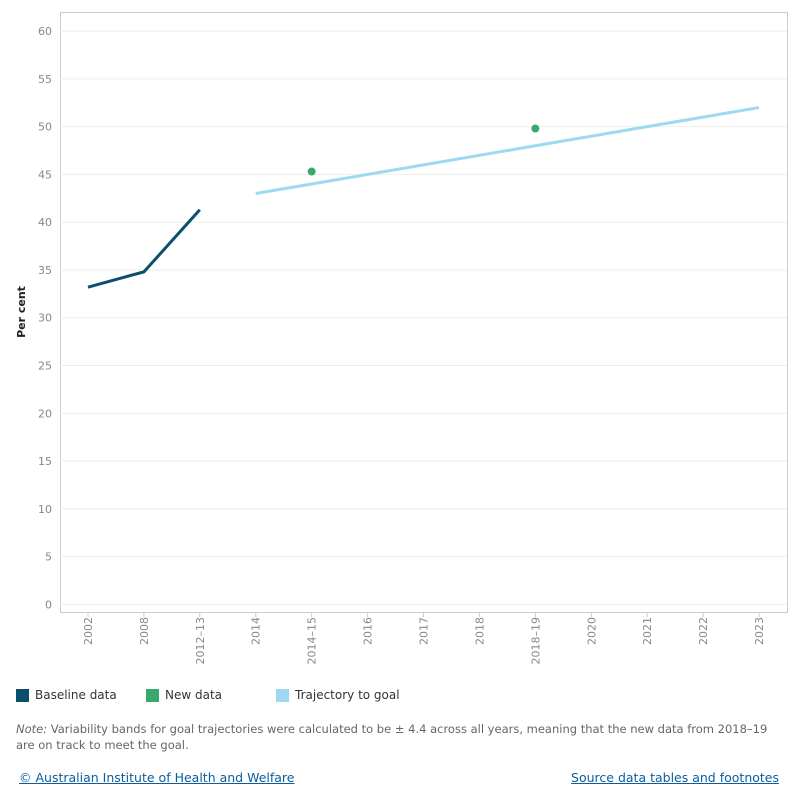  What do you see at coordinates (144, 631) in the screenshot?
I see `x-tick-label: 2008` at bounding box center [144, 631].